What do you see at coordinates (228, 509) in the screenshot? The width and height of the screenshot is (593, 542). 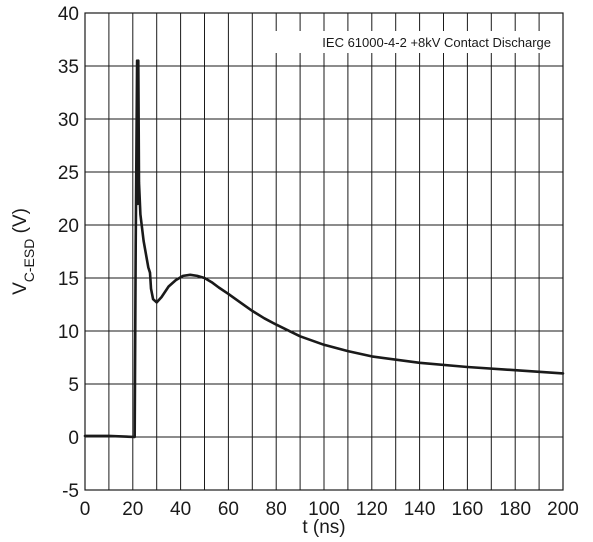 I see `x-tick-label: 60` at bounding box center [228, 509].